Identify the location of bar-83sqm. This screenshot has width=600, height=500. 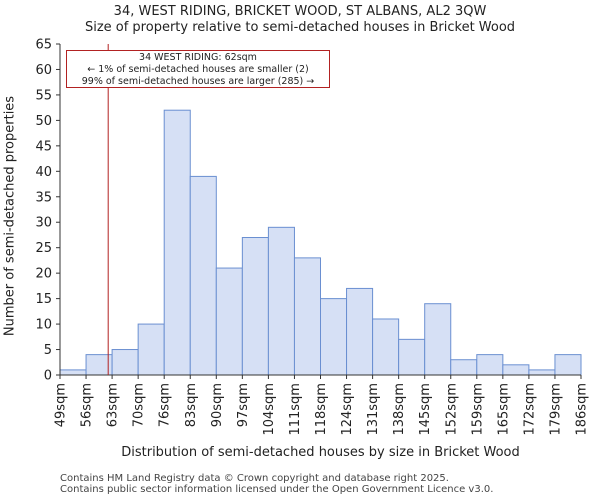
(203, 275).